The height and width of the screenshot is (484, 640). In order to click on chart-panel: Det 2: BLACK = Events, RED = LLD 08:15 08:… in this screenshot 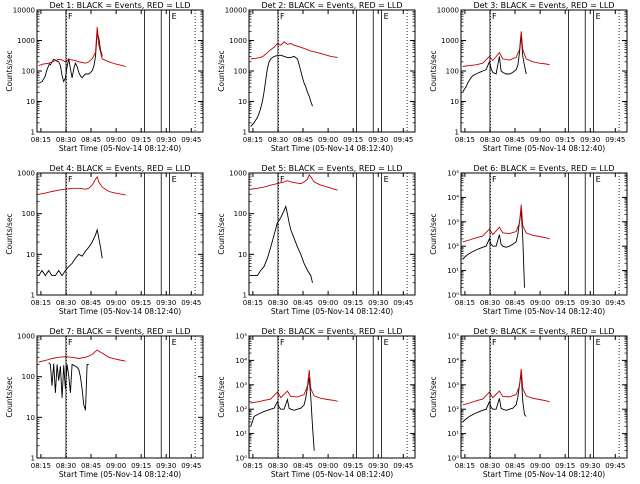, I will do `click(316, 77)`.